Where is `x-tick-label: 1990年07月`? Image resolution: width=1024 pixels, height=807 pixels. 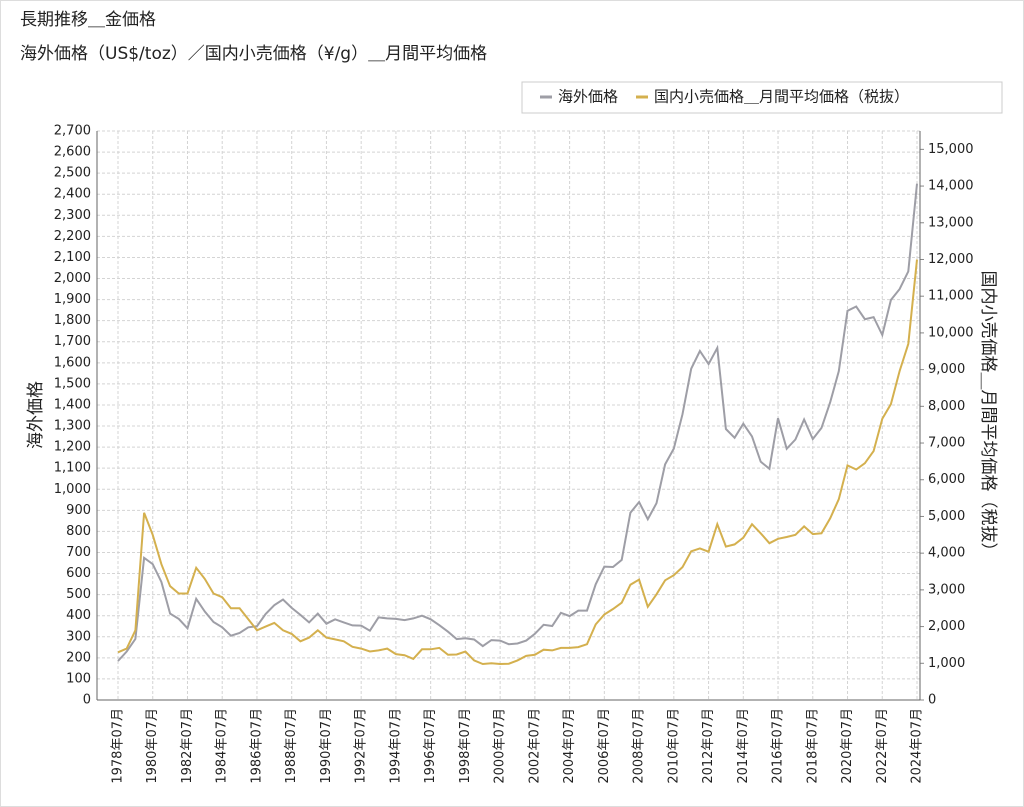
x-tick-label: 1990年07月 is located at coordinates (326, 746).